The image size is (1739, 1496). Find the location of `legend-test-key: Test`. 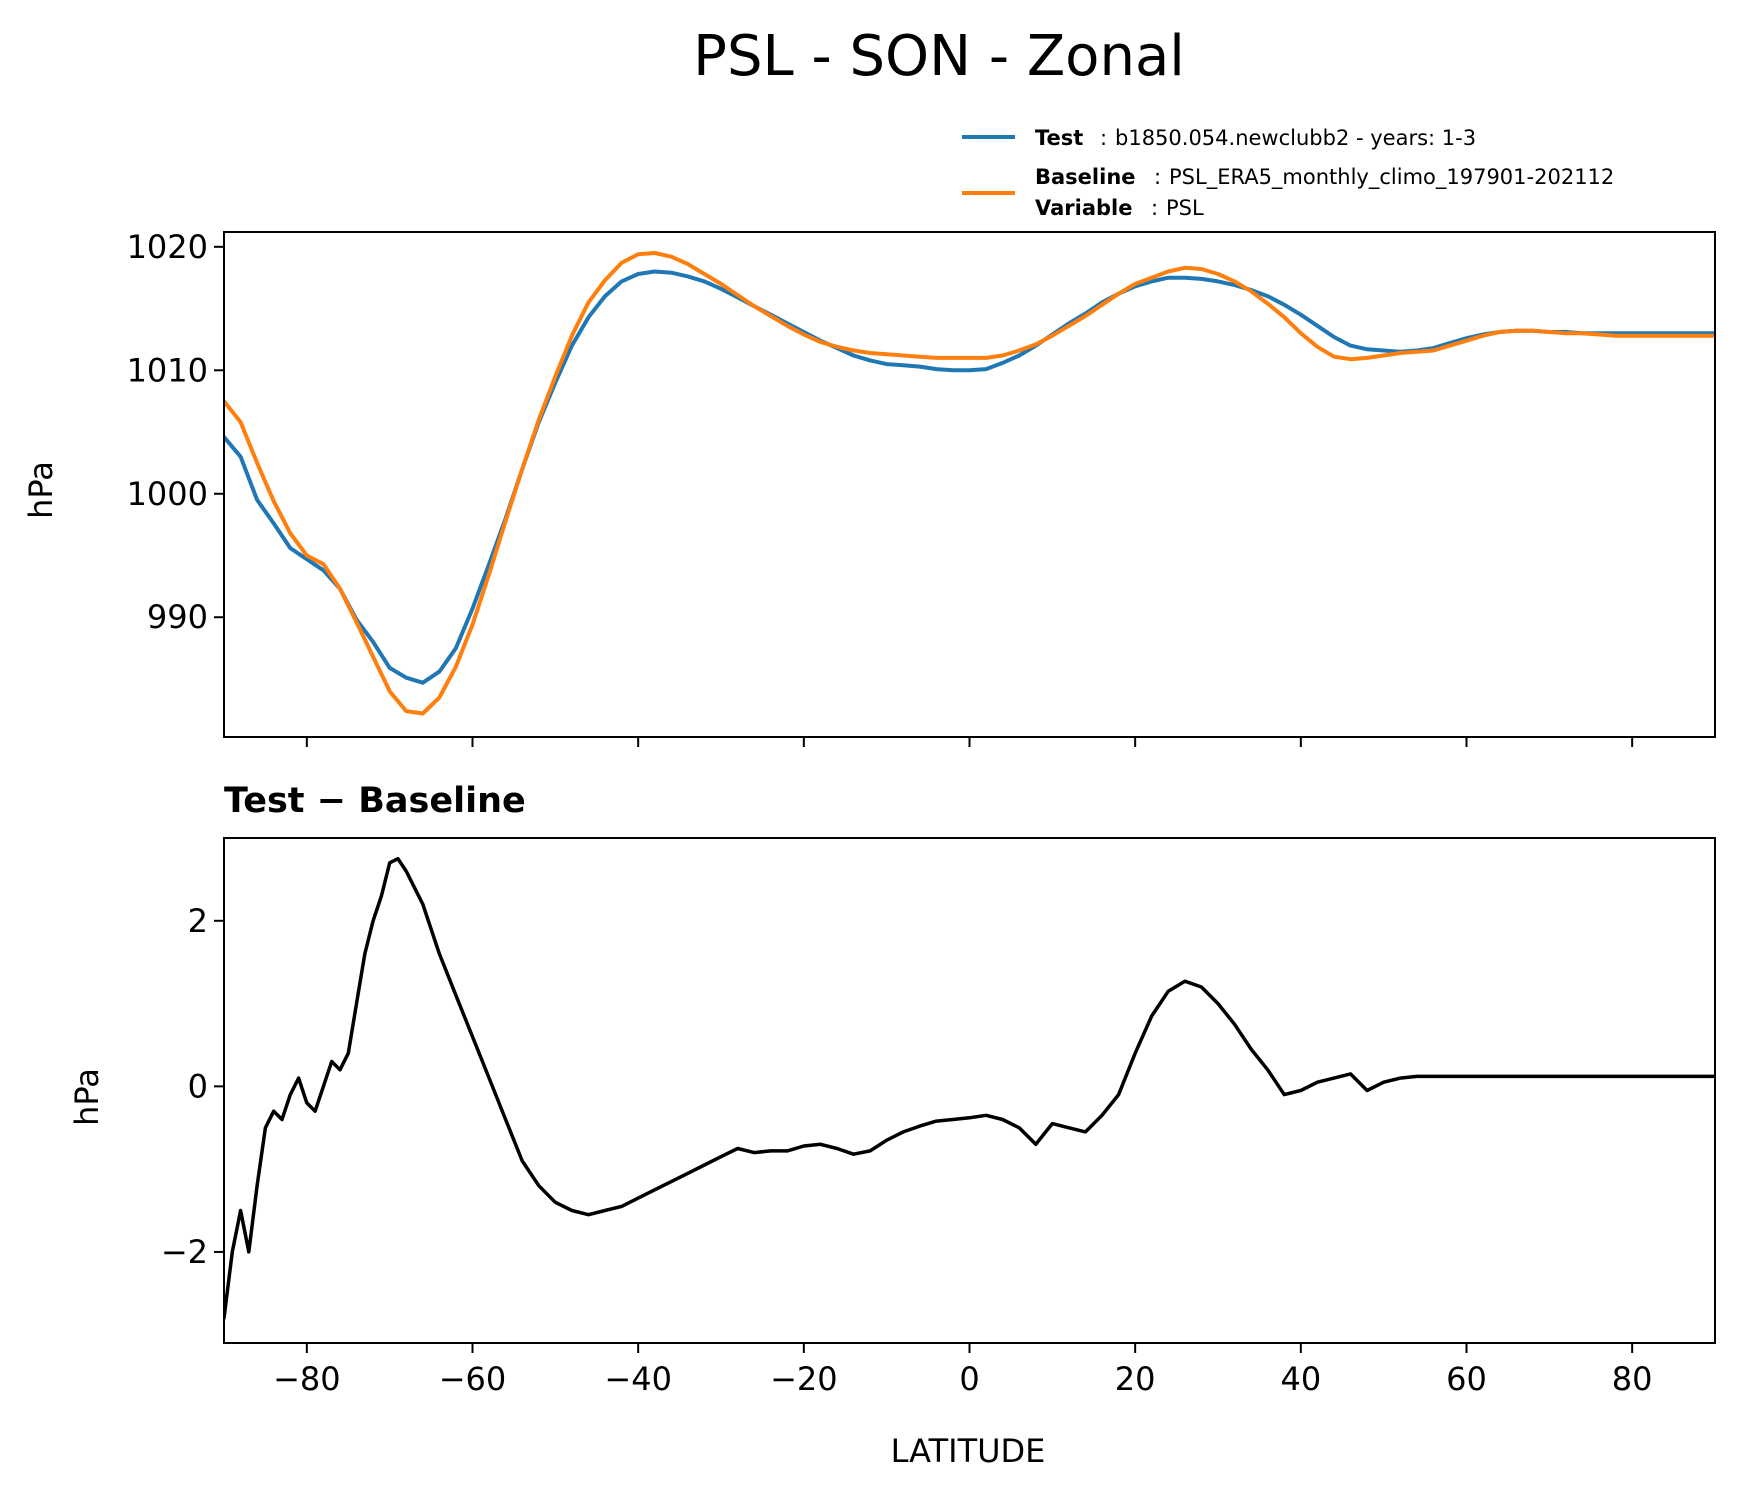

legend-test-key: Test is located at coordinates (1059, 138).